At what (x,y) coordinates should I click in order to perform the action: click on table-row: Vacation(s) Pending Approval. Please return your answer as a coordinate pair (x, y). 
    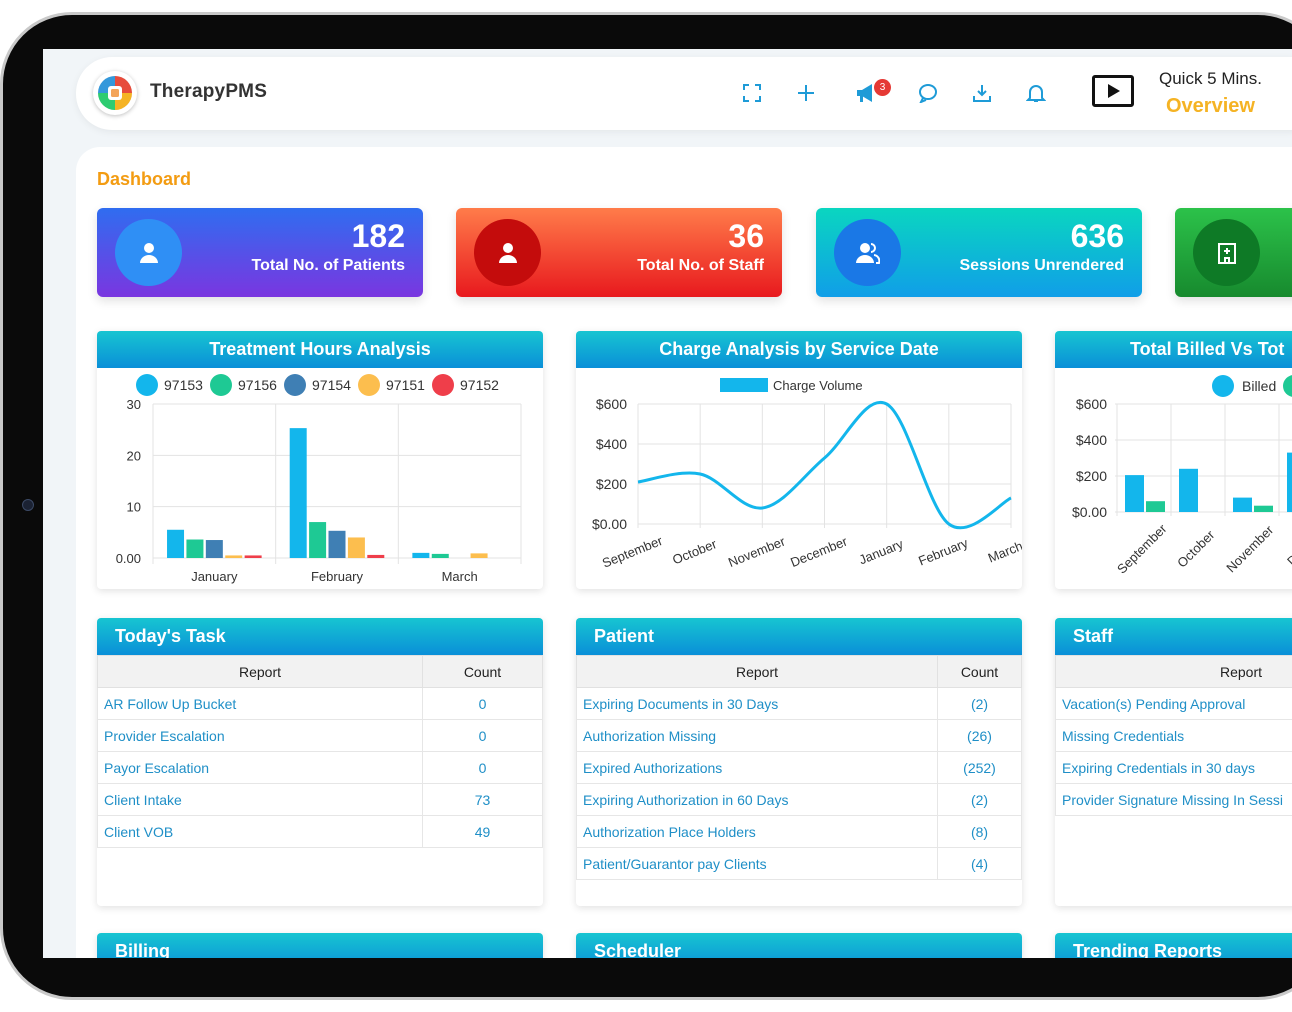
    Looking at the image, I should click on (1173, 703).